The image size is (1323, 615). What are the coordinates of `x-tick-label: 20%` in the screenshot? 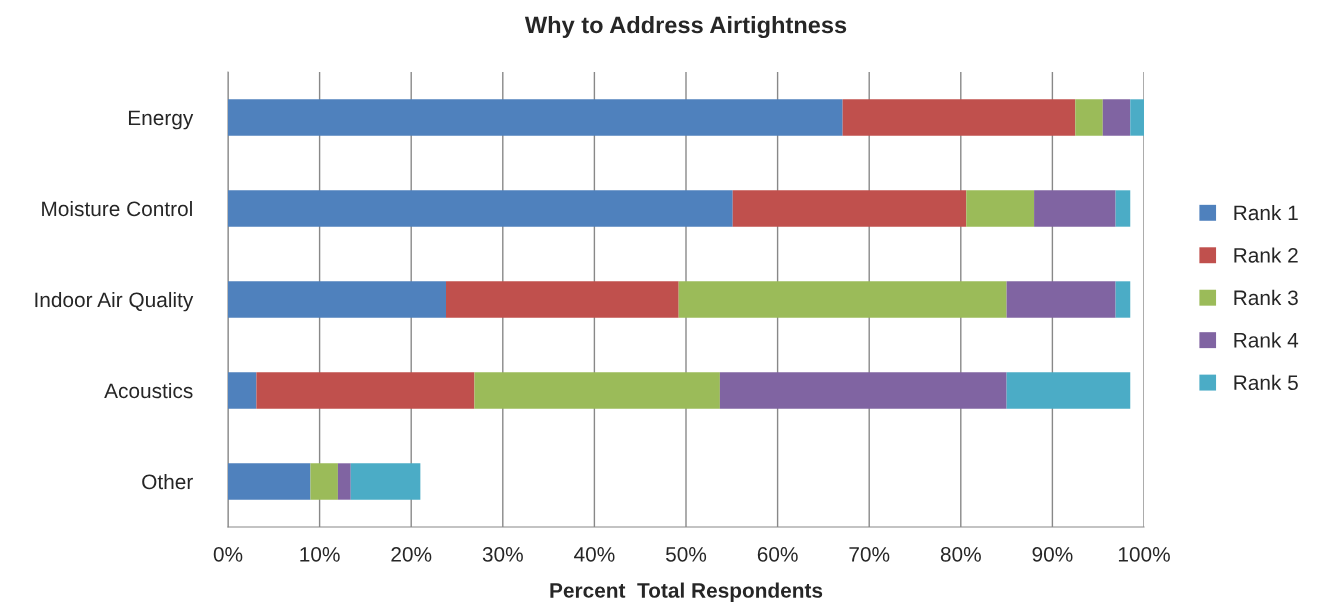 It's located at (411, 554).